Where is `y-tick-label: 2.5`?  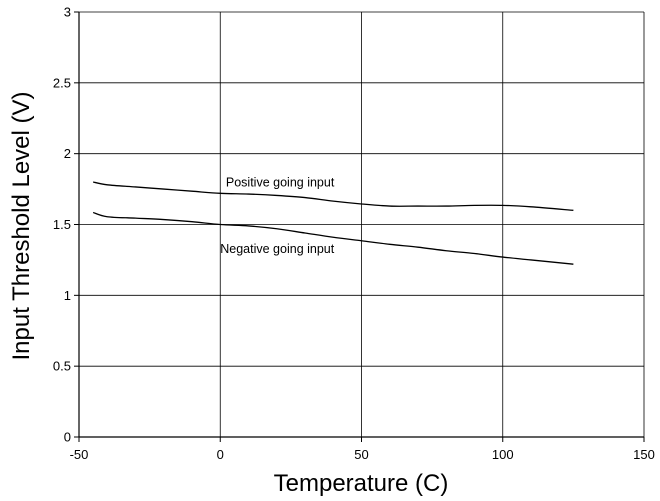 y-tick-label: 2.5 is located at coordinates (62, 82).